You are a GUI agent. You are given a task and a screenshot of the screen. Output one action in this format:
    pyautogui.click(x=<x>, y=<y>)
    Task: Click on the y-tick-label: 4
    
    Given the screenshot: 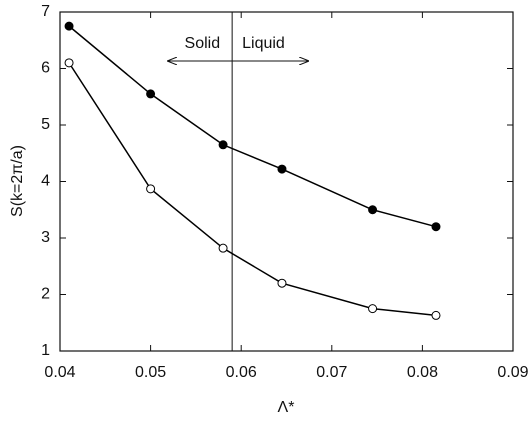 What is the action you would take?
    pyautogui.click(x=45, y=181)
    